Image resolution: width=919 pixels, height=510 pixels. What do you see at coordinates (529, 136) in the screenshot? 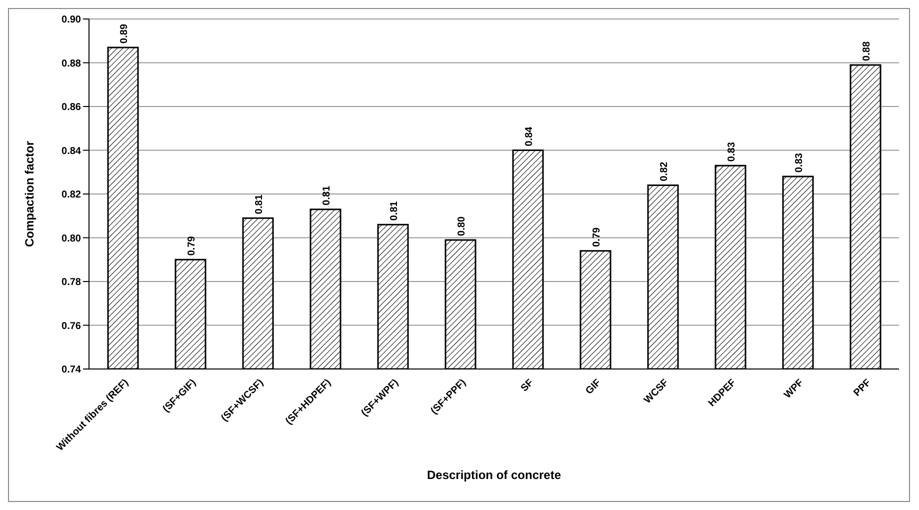
I see `data-label: 0.84` at bounding box center [529, 136].